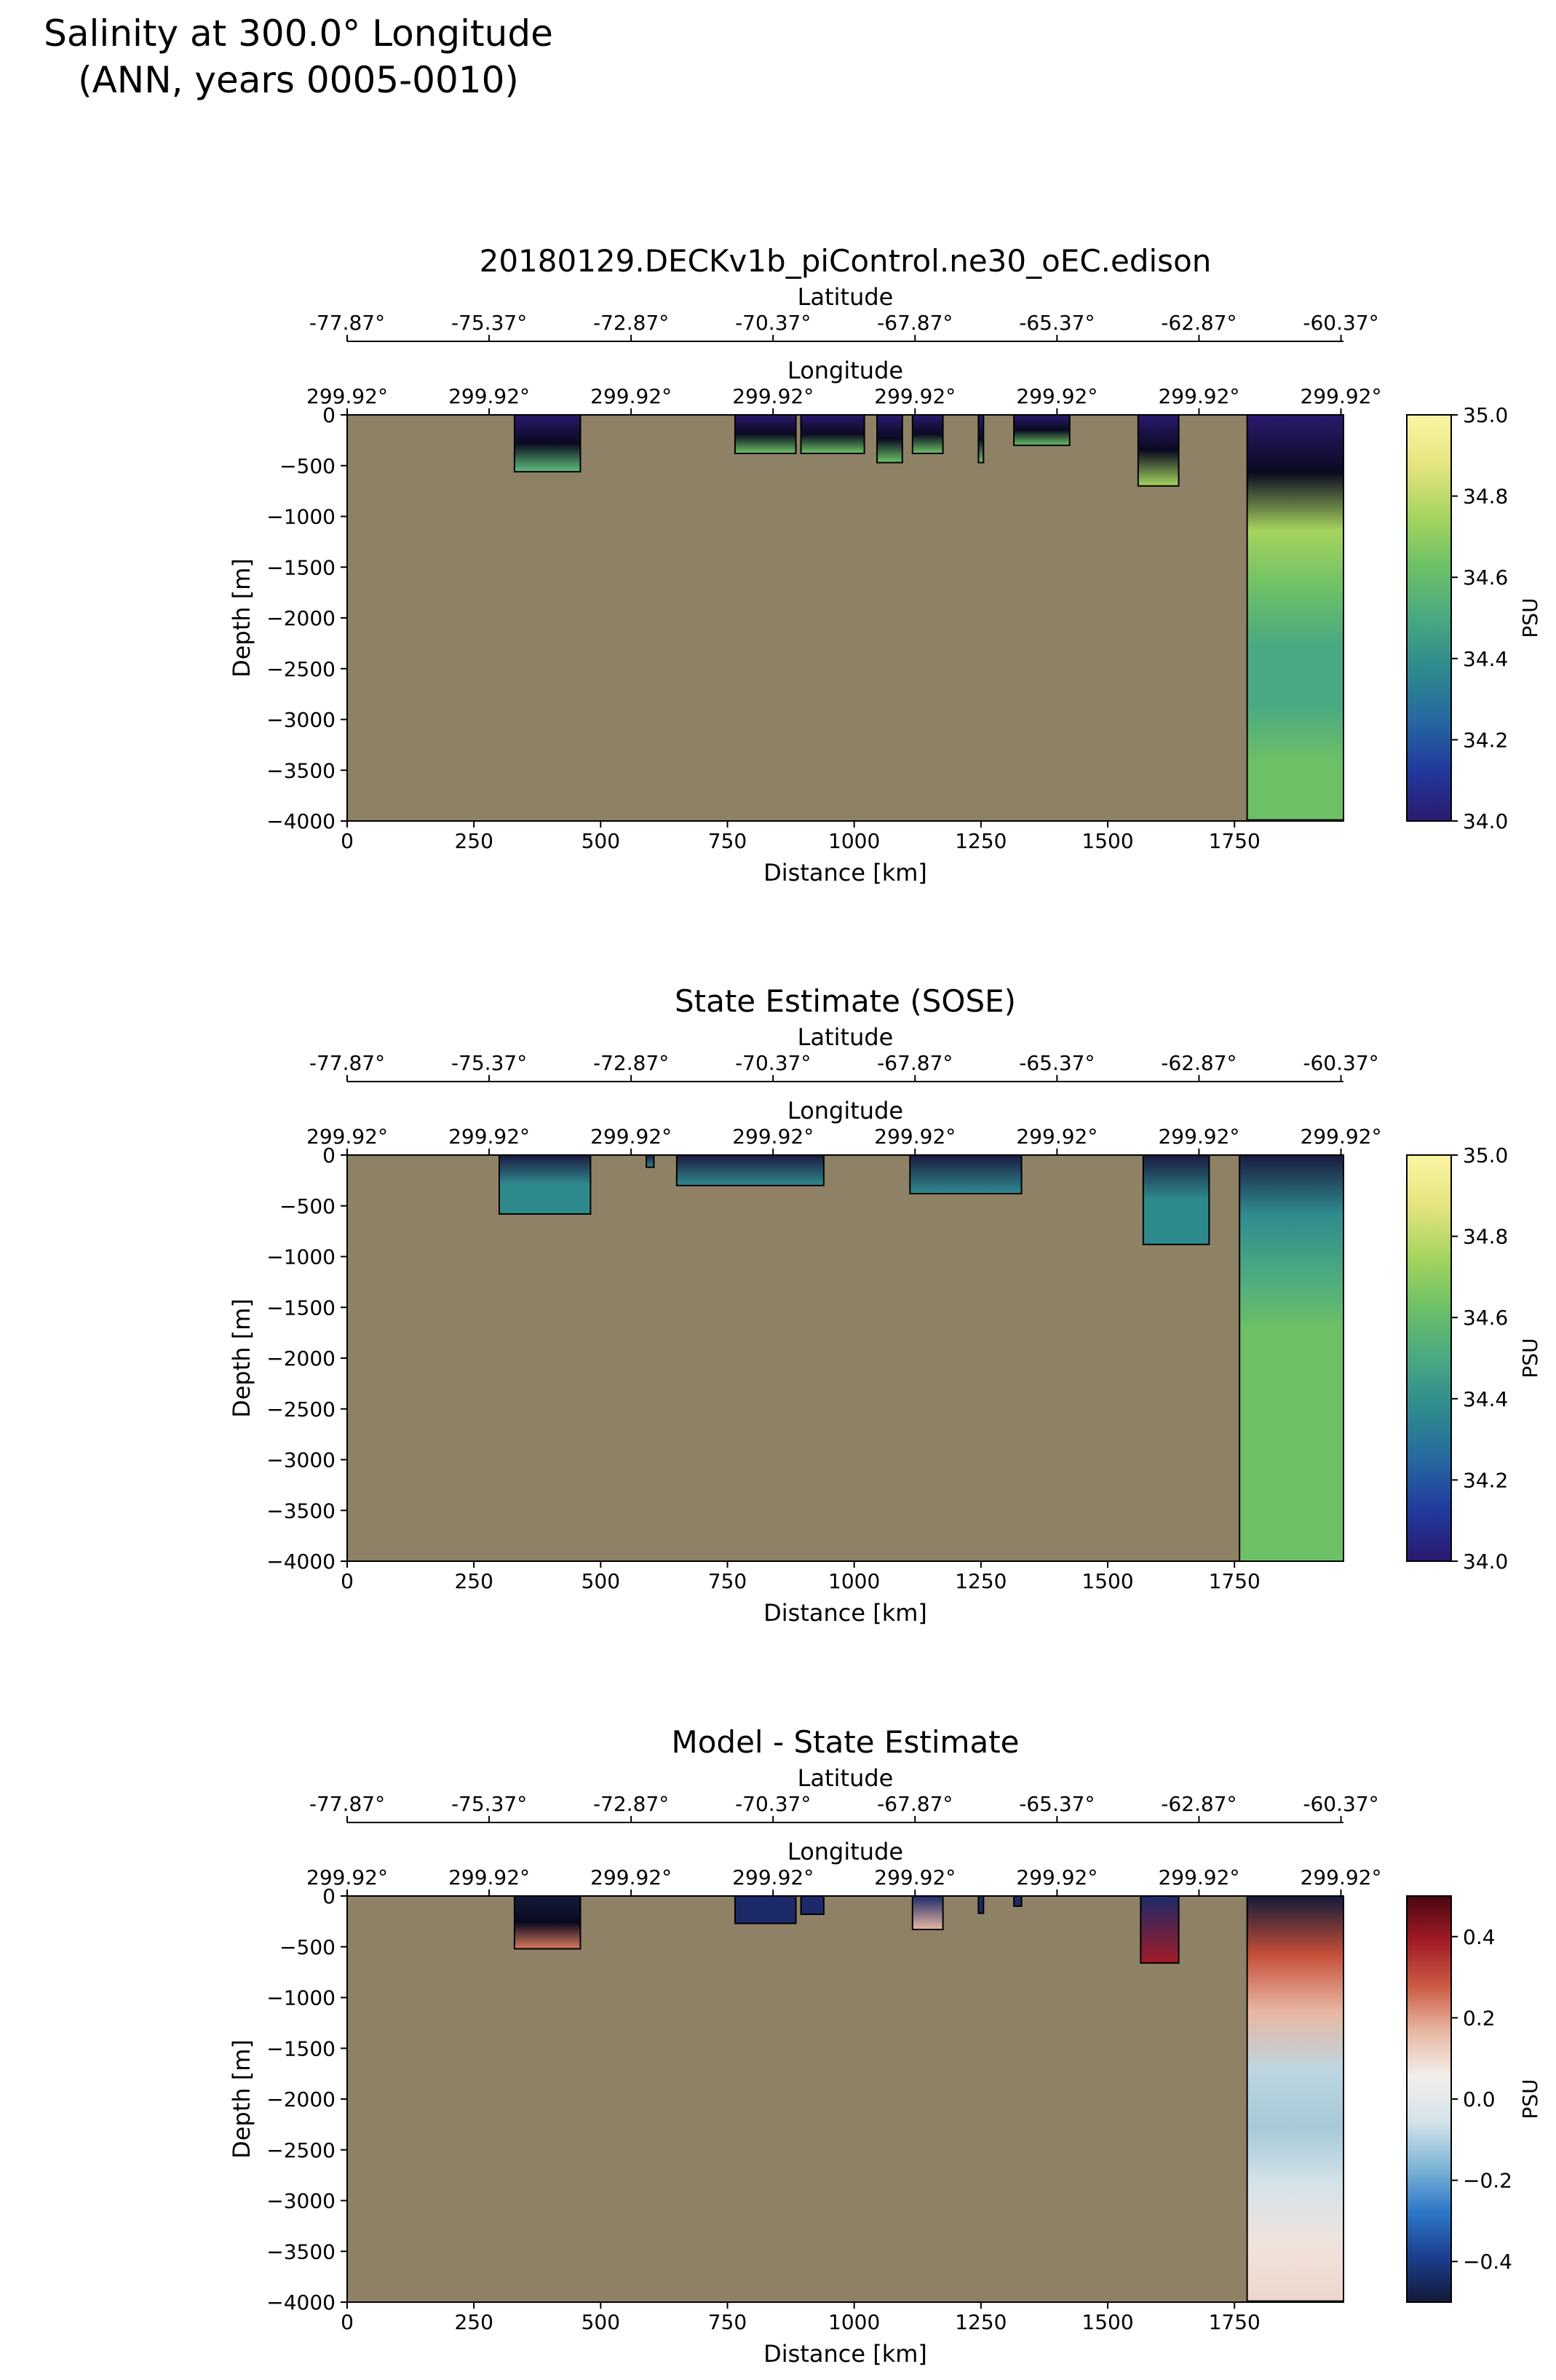  What do you see at coordinates (1429, 2099) in the screenshot?
I see `colorbar` at bounding box center [1429, 2099].